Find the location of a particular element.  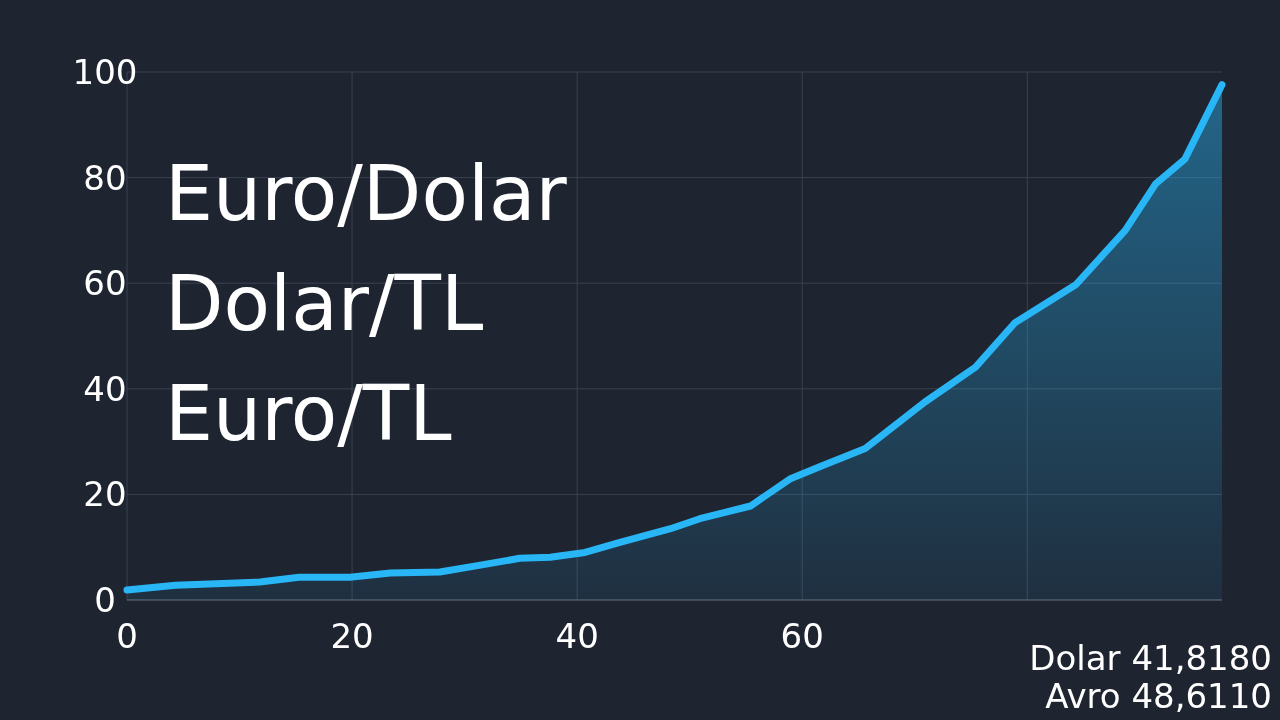

y-tick-label: 20 is located at coordinates (105, 494).